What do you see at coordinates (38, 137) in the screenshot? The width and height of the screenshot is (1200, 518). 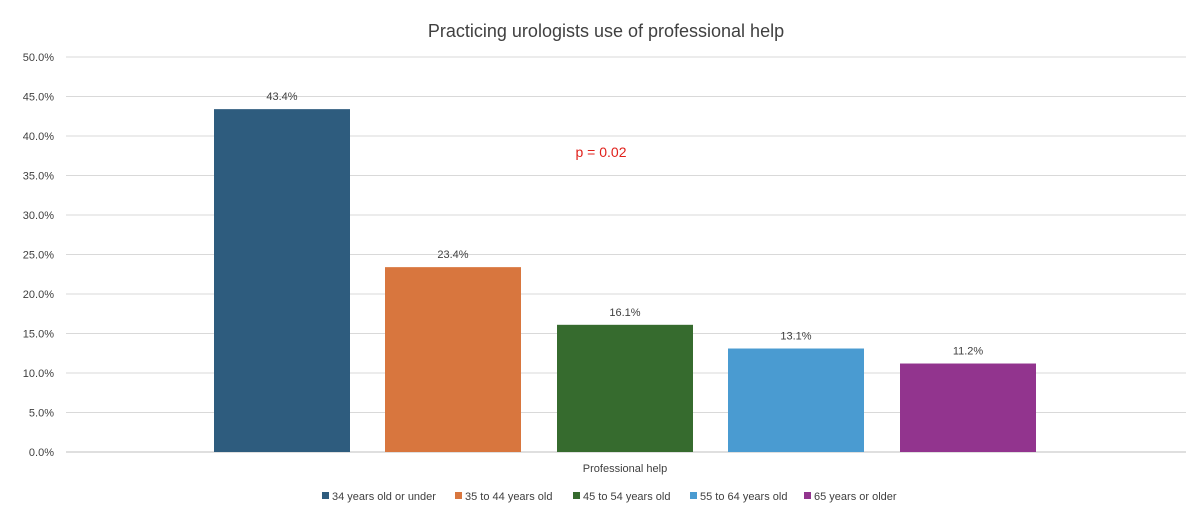 I see `y-tick-label: 40.0%` at bounding box center [38, 137].